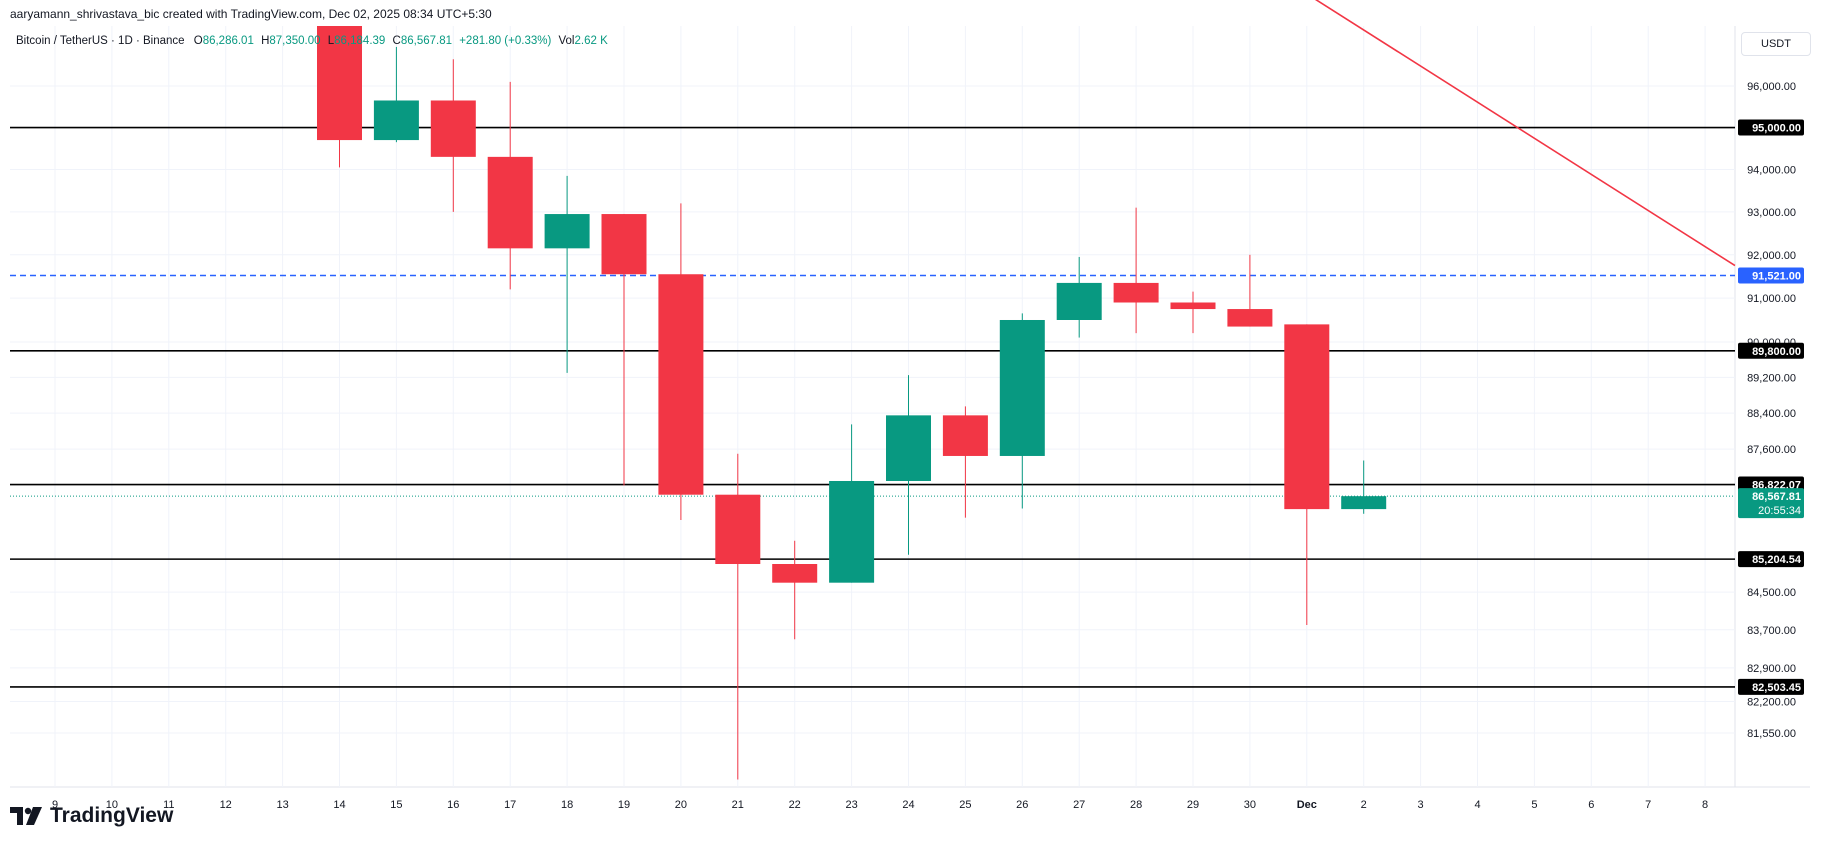 Image resolution: width=1825 pixels, height=849 pixels. What do you see at coordinates (1771, 299) in the screenshot?
I see `price-tick-label: 91,000.00` at bounding box center [1771, 299].